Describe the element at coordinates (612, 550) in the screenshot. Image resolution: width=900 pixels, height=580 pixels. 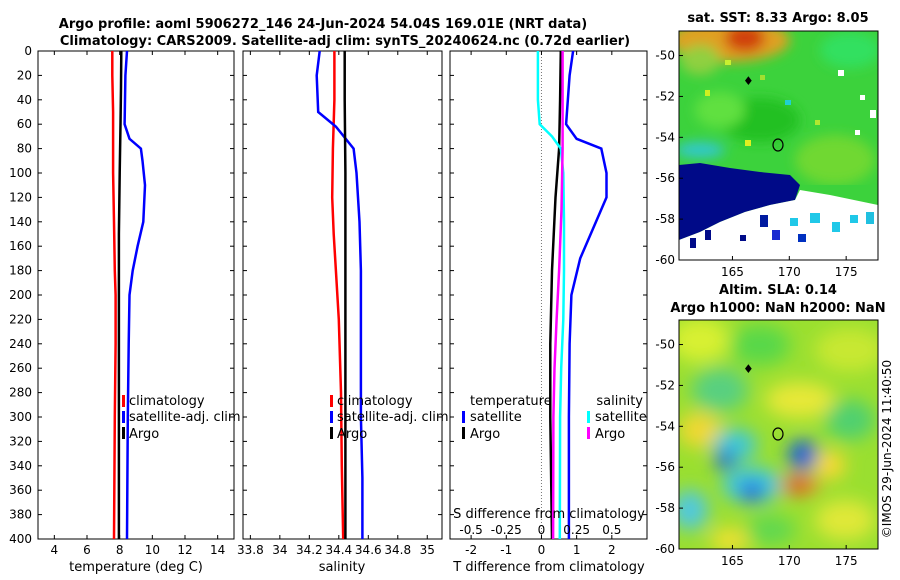
I see `x-tick-label: 2` at that location.